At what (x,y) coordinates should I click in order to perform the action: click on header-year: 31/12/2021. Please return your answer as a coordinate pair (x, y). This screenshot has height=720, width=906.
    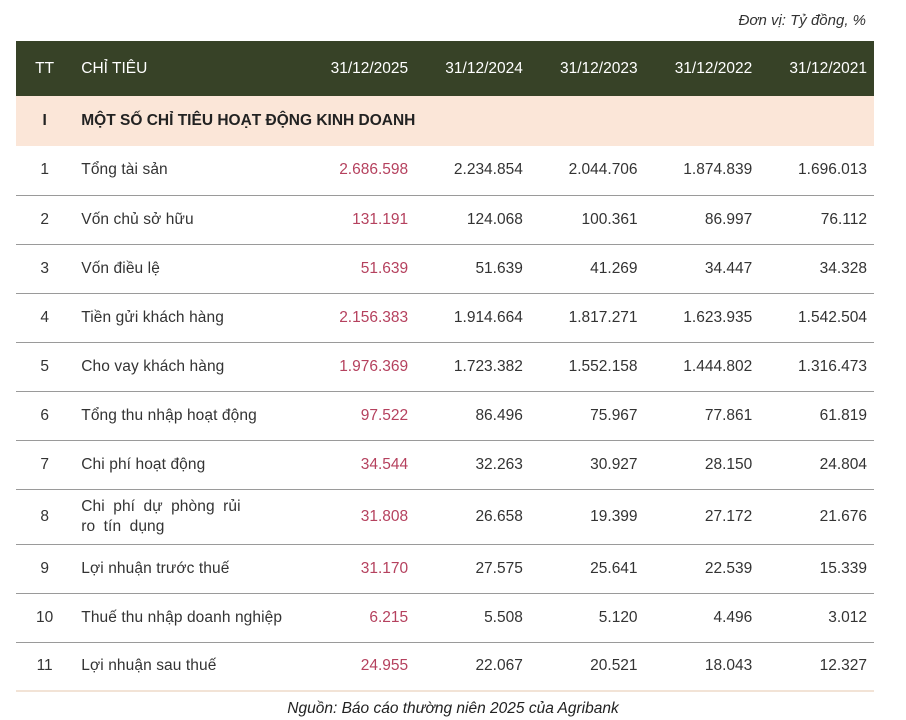
    Looking at the image, I should click on (828, 68).